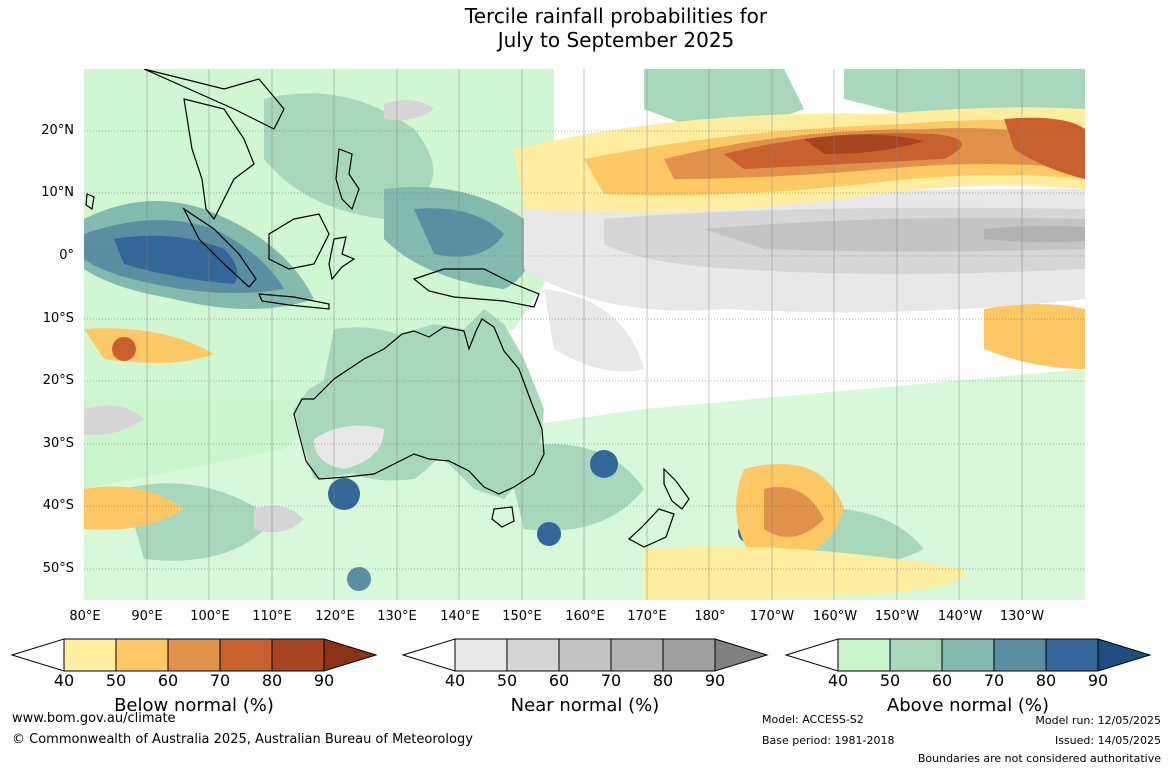  I want to click on near-normal-colorbar, so click(585, 655).